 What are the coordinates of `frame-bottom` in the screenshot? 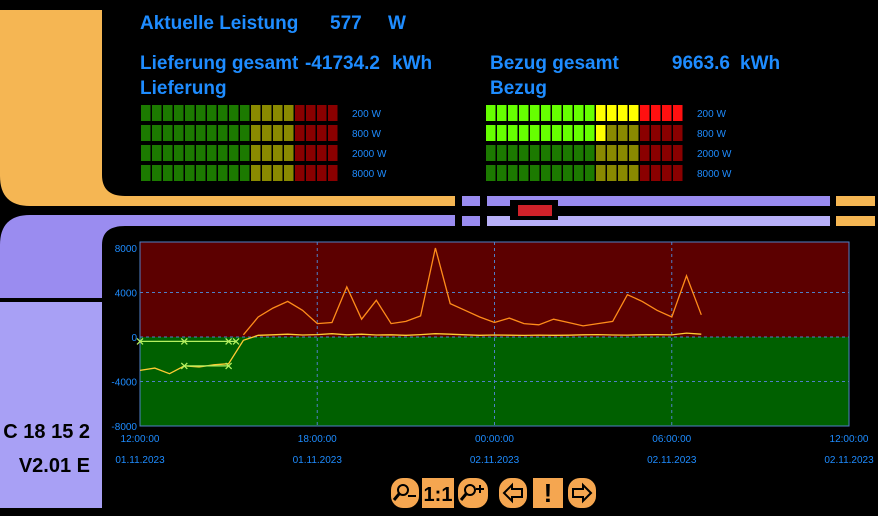 It's located at (227, 256).